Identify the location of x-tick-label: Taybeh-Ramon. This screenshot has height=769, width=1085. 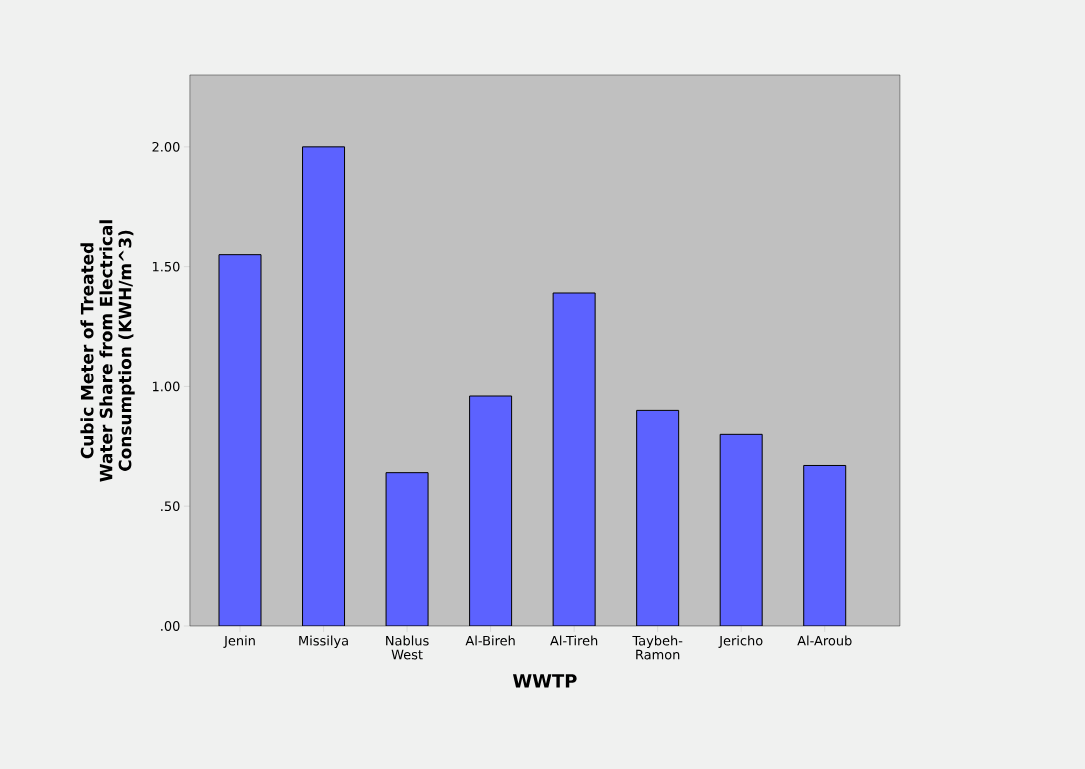
(657, 647).